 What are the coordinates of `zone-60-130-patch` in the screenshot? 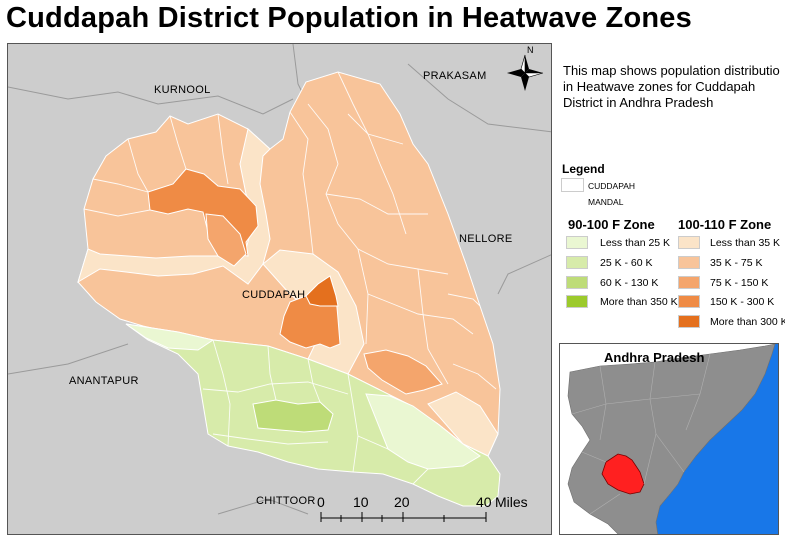 It's located at (293, 416).